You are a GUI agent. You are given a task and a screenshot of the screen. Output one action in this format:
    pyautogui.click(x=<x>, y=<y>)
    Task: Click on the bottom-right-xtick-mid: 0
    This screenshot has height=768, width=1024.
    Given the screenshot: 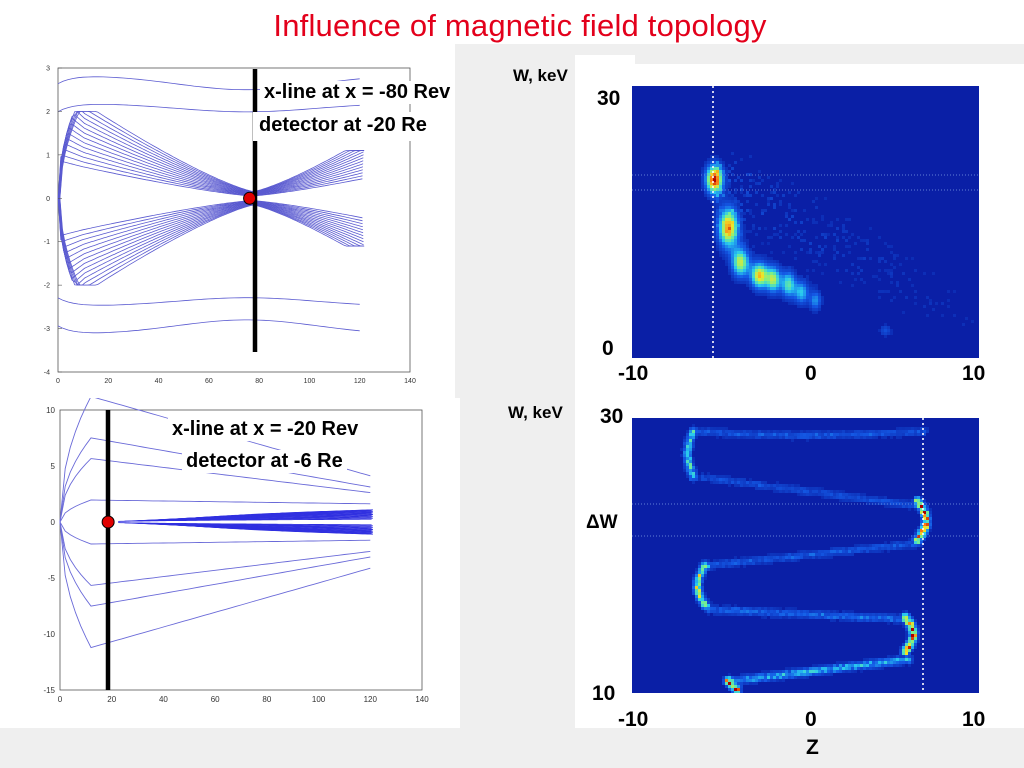 What is the action you would take?
    pyautogui.click(x=811, y=719)
    